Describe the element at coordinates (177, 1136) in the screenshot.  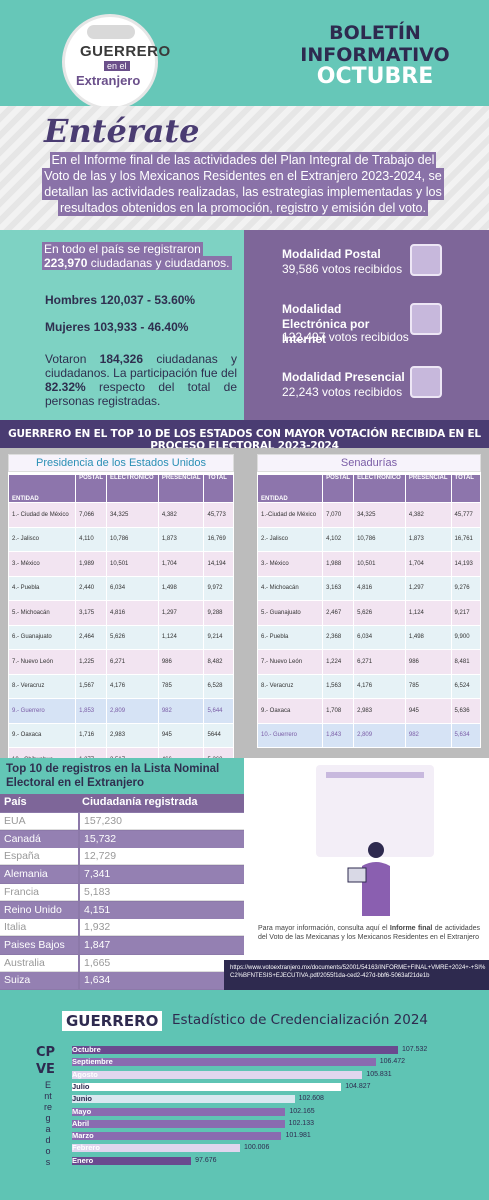
I see `bar-marzo` at that location.